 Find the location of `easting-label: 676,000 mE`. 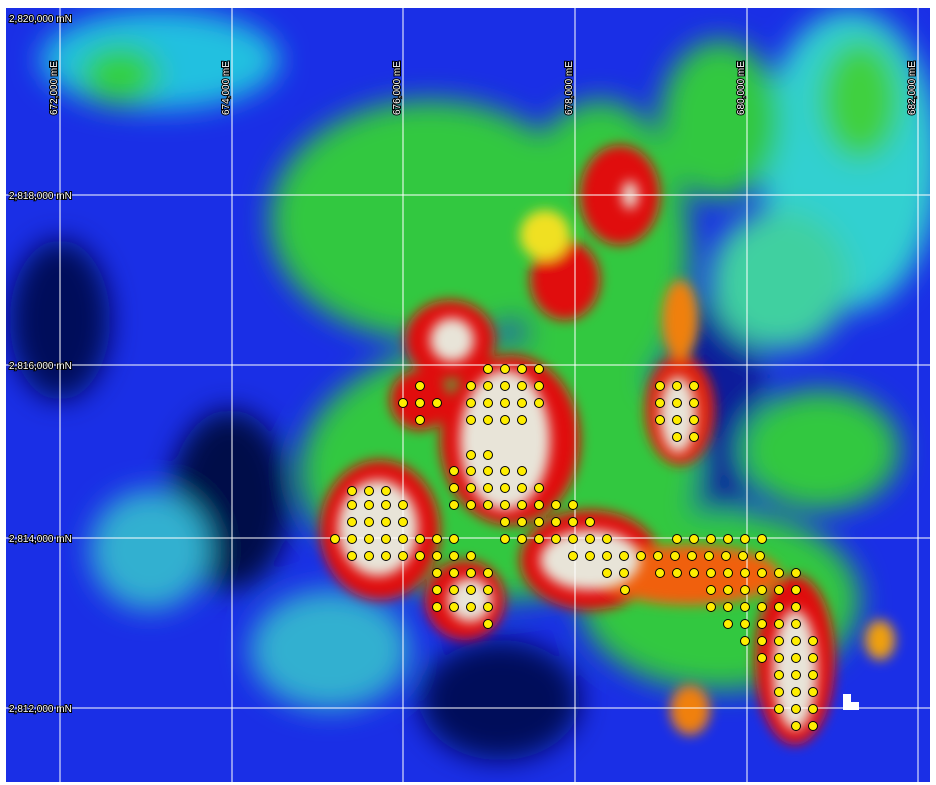

easting-label: 676,000 mE is located at coordinates (397, 88).